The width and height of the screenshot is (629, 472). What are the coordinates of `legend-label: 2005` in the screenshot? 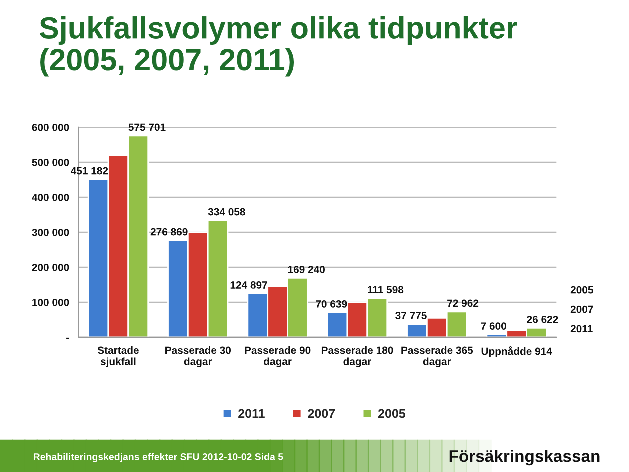 It's located at (392, 413).